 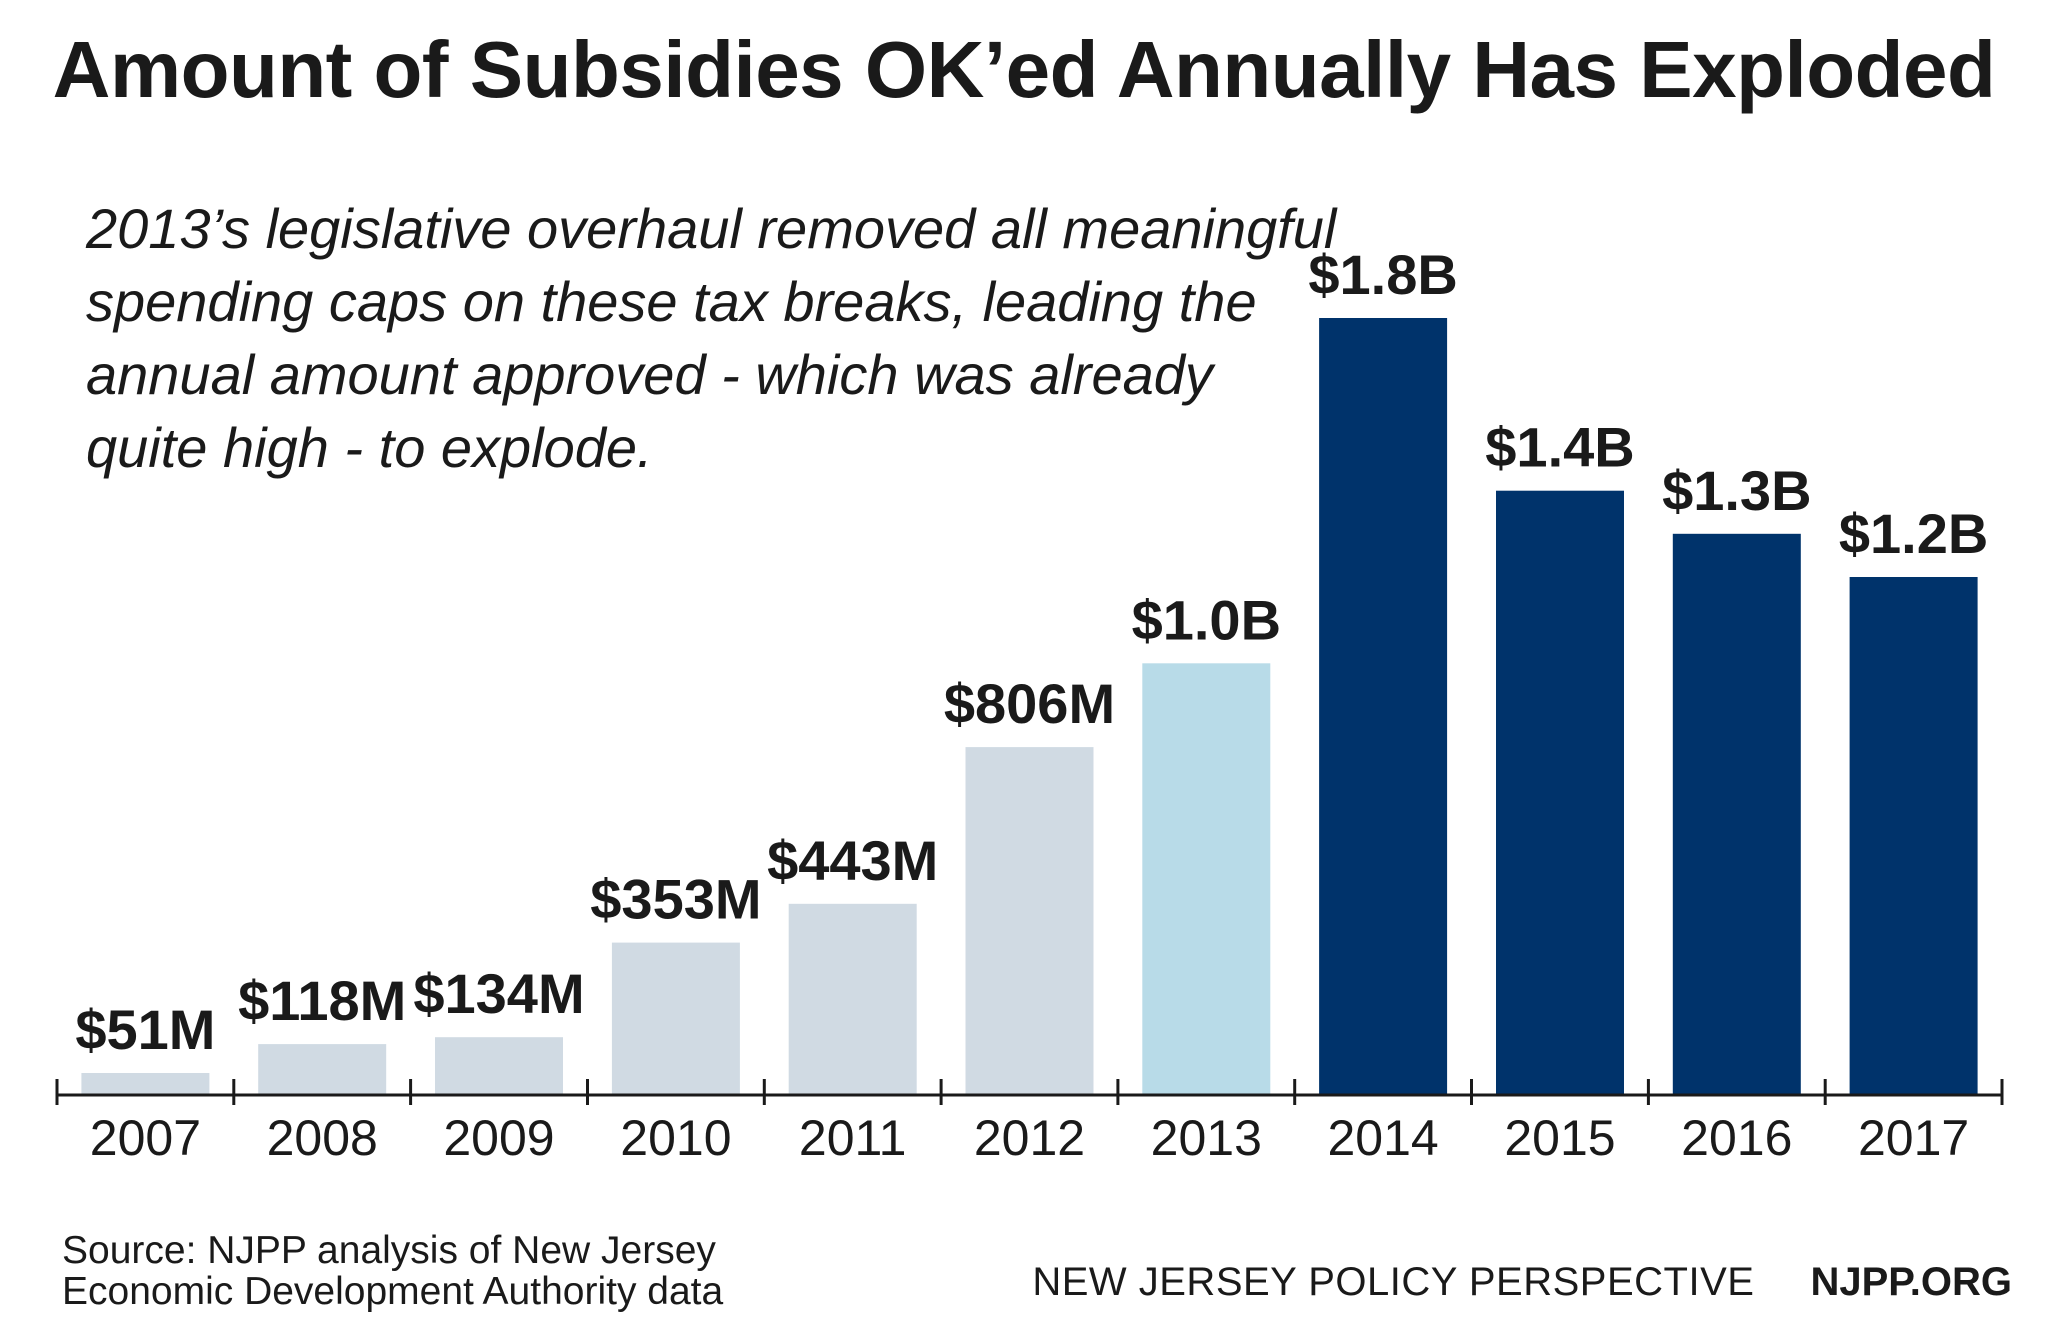 I want to click on bar-value-label-2012: $806M, so click(x=1029, y=703).